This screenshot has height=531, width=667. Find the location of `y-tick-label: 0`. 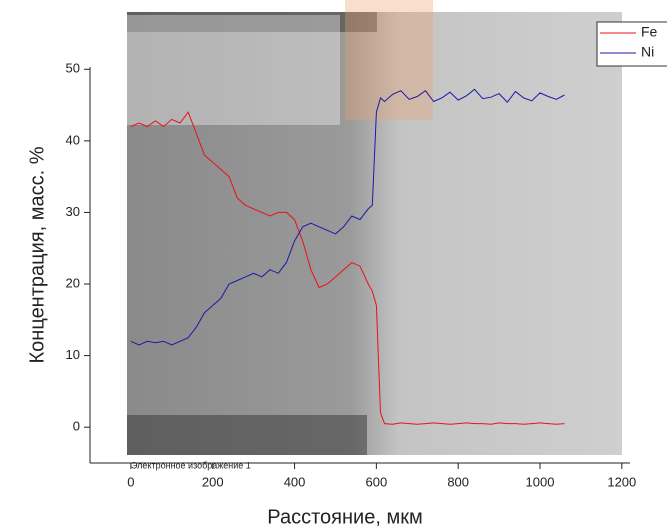

y-tick-label: 0 is located at coordinates (76, 426).